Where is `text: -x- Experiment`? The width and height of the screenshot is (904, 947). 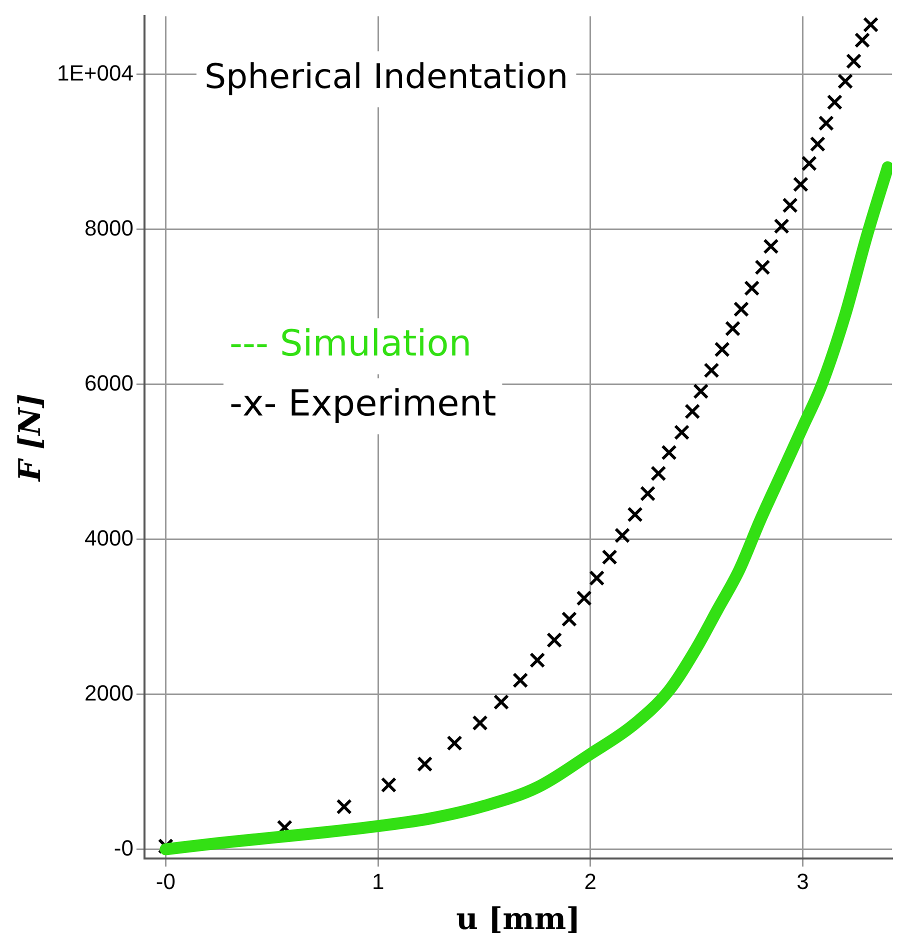 text: -x- Experiment is located at coordinates (362, 404).